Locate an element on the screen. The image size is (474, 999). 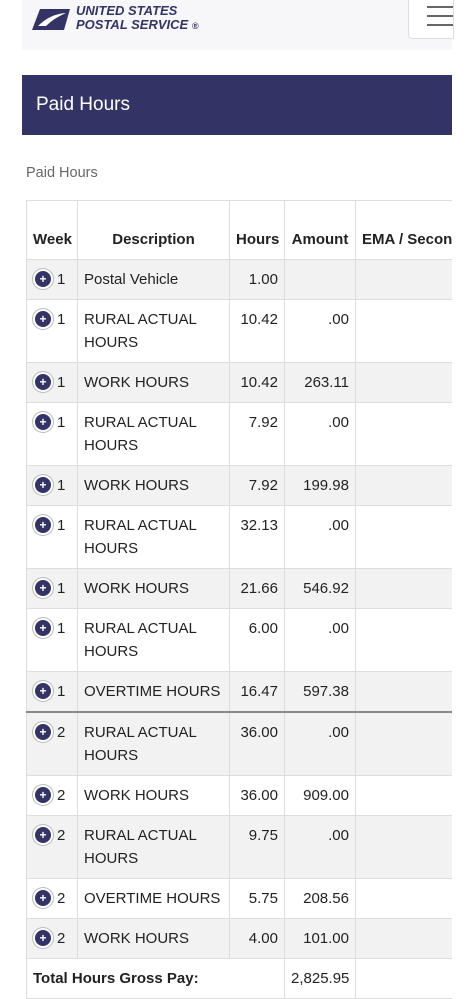
hours-cell: 10.42 is located at coordinates (257, 382).